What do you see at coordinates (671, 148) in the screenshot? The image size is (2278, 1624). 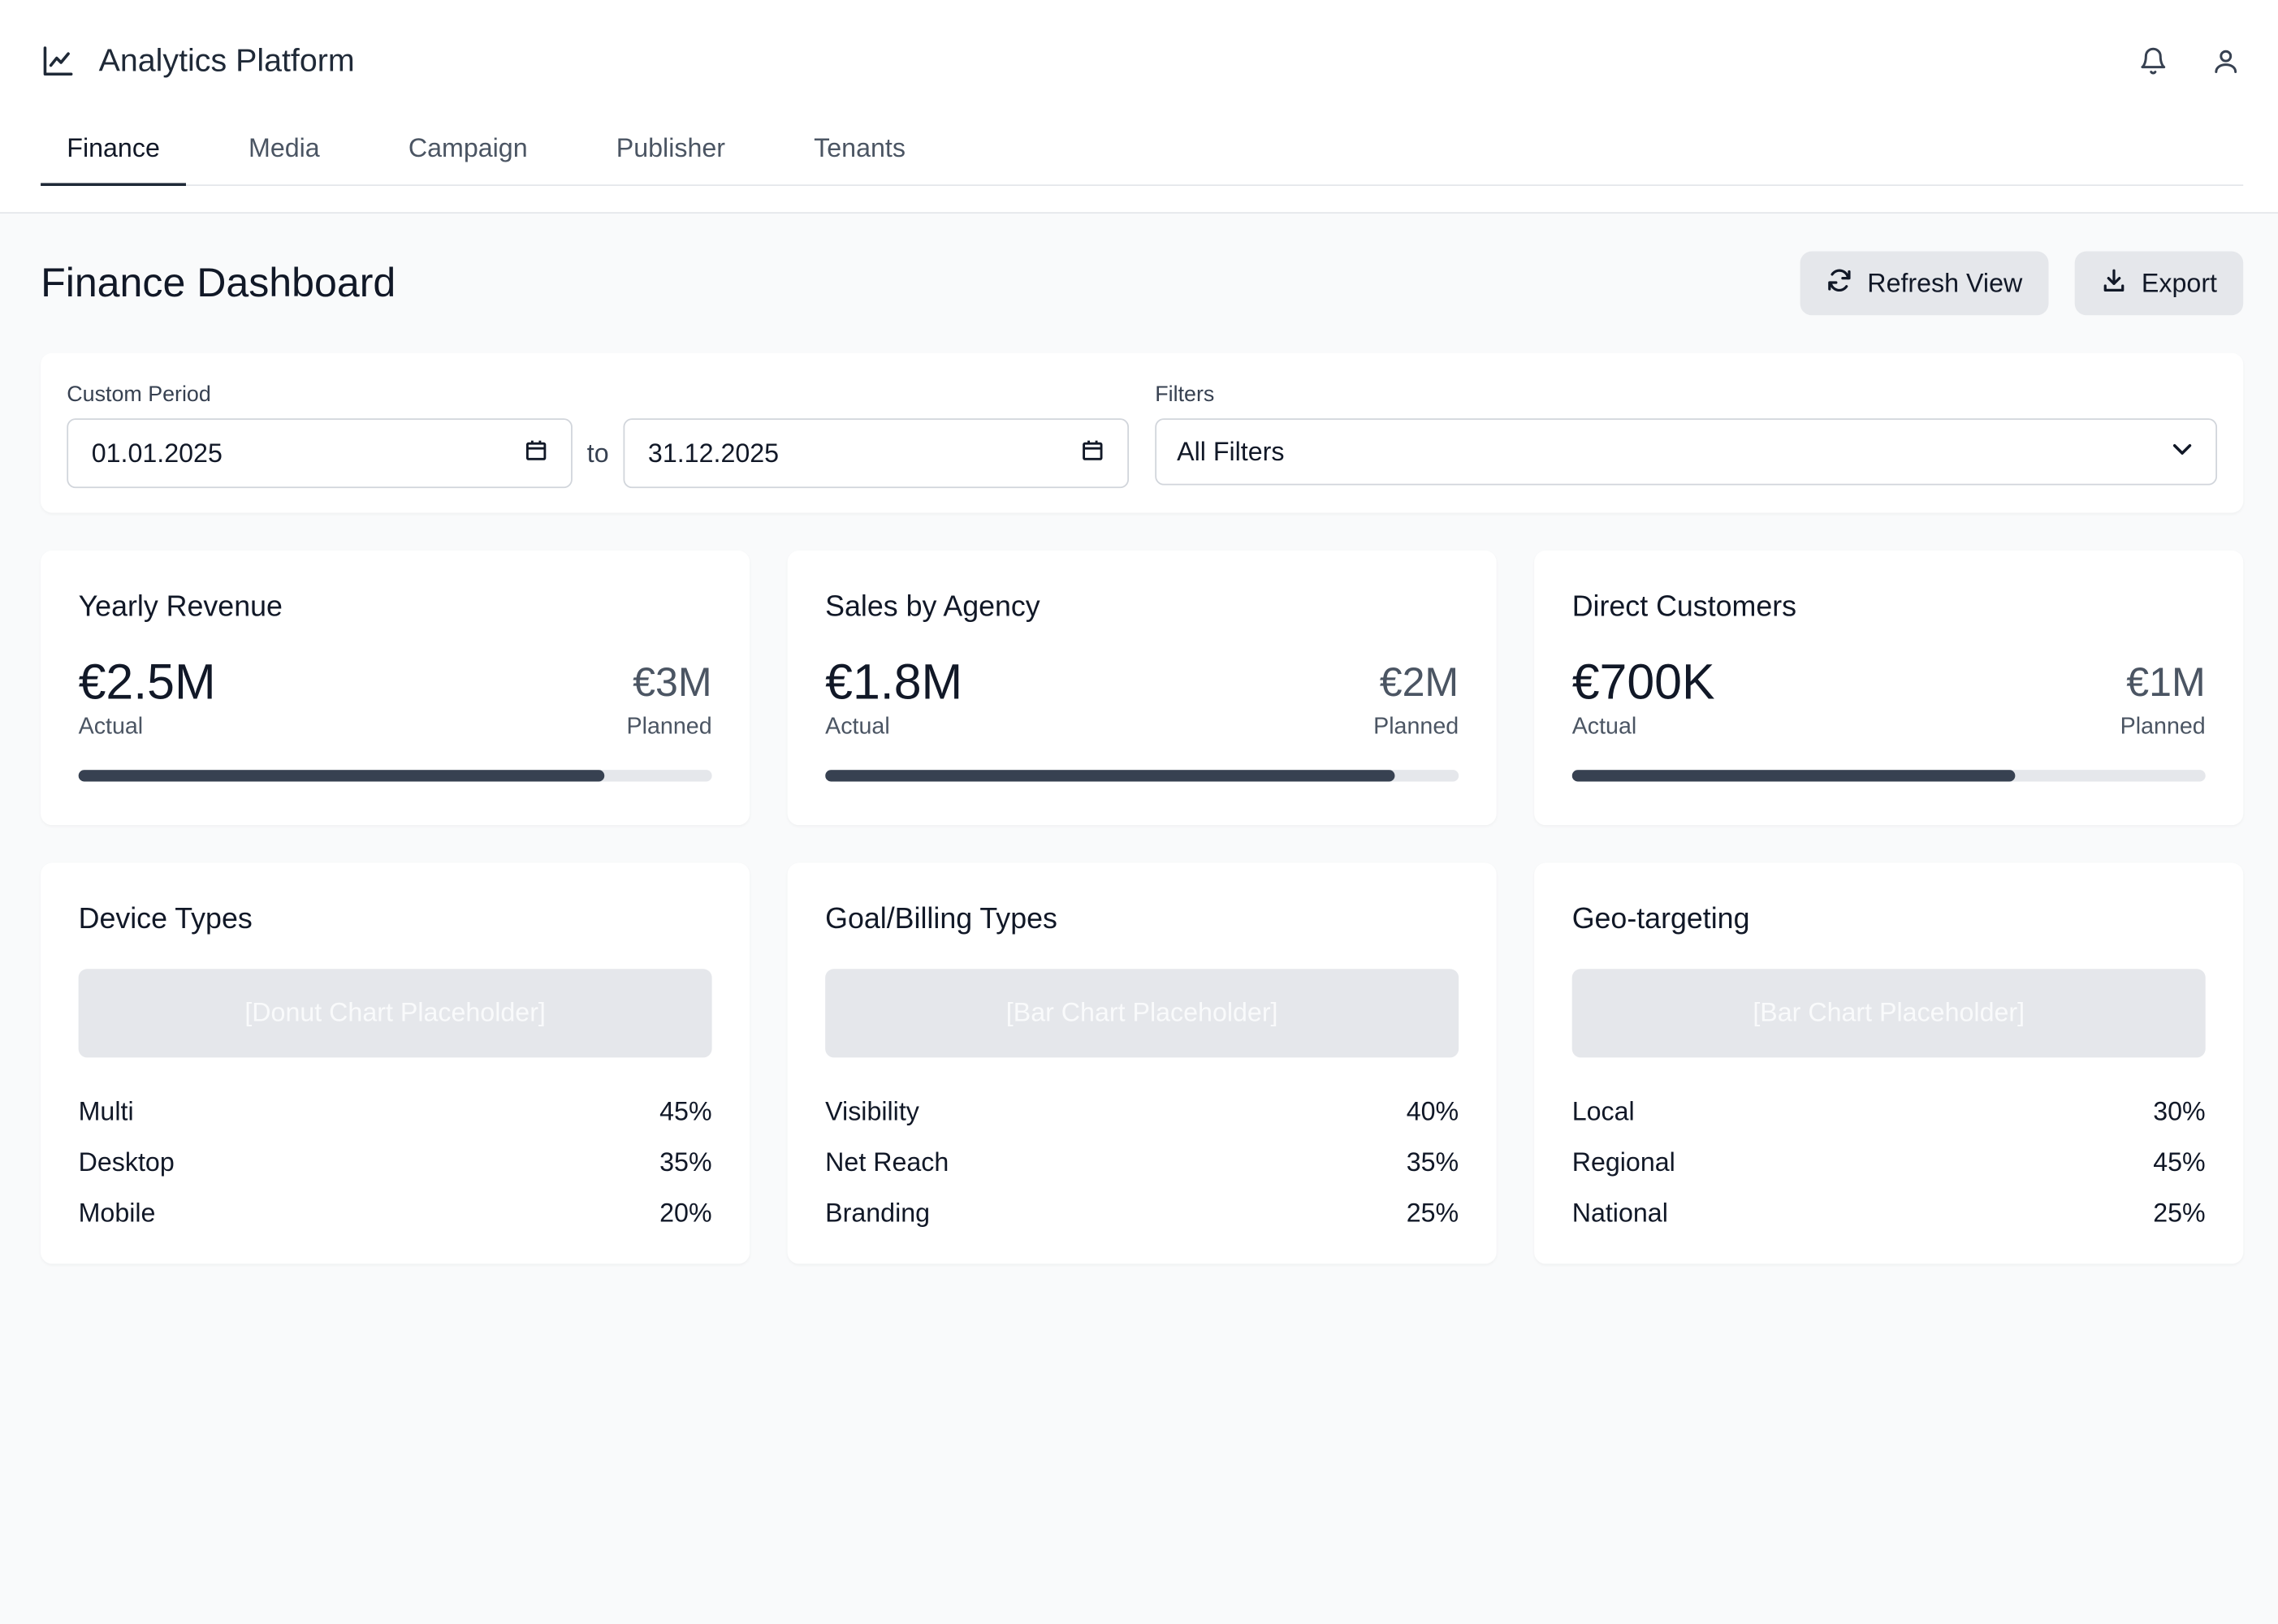 I see `tab-publisher: Publisher` at bounding box center [671, 148].